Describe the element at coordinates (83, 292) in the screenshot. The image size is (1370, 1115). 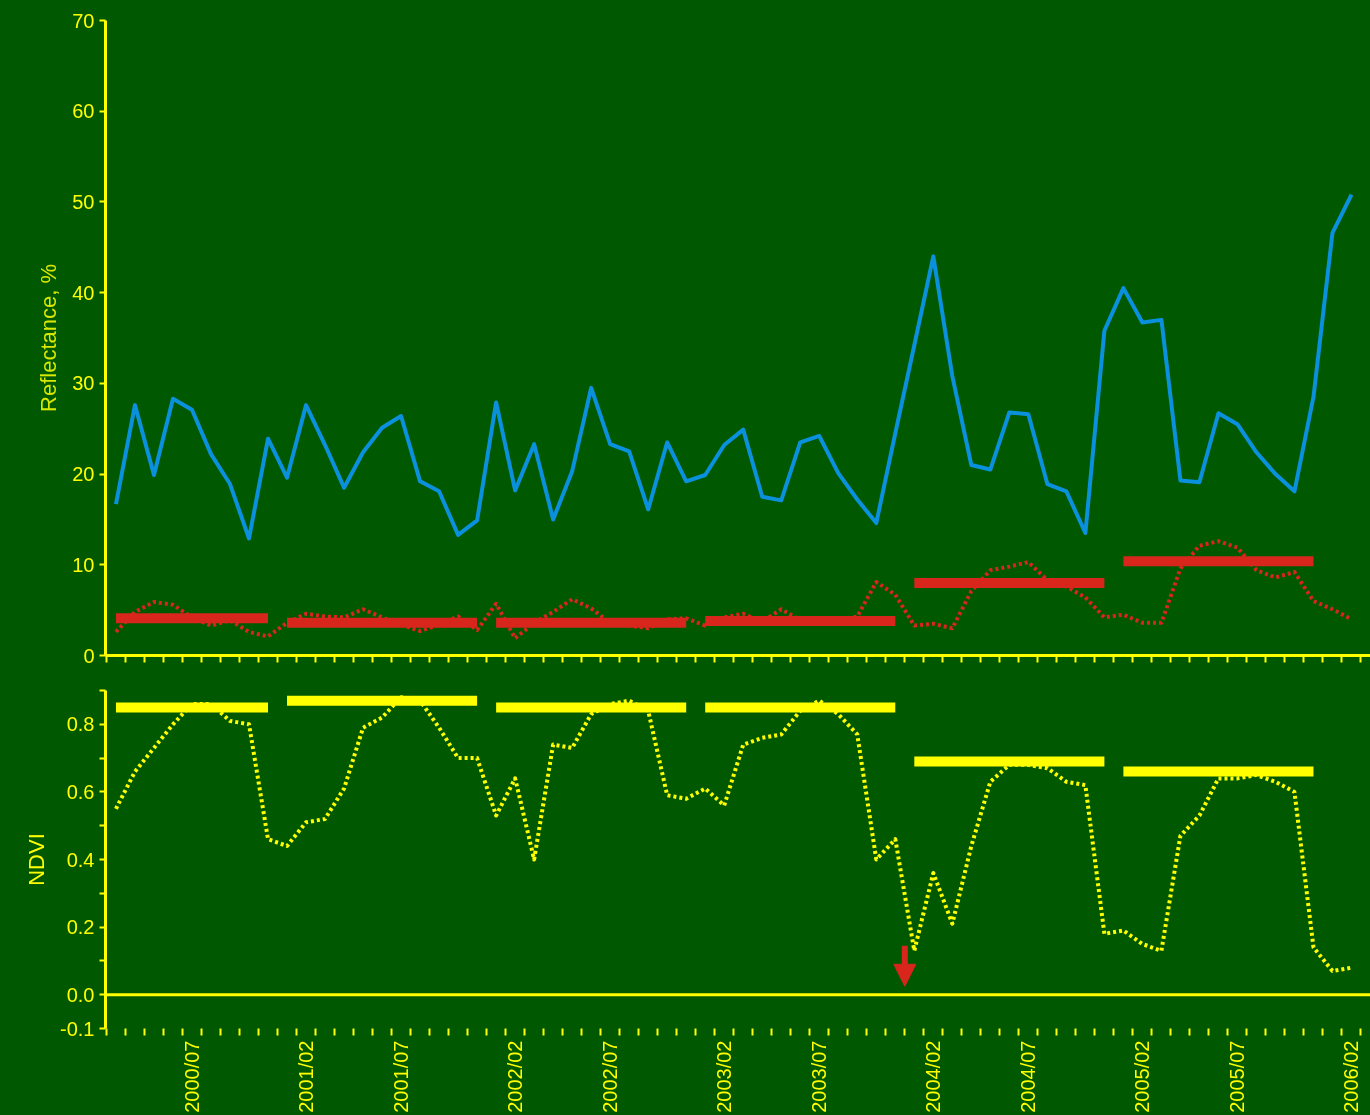
I see `y-tick-label: 40` at that location.